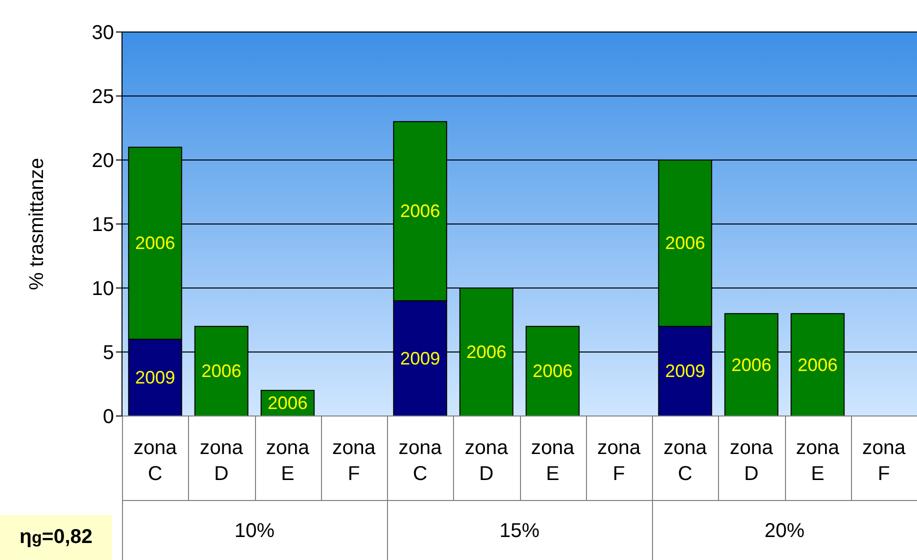 This screenshot has height=560, width=917. Describe the element at coordinates (103, 33) in the screenshot. I see `y-tick-label: 30` at that location.